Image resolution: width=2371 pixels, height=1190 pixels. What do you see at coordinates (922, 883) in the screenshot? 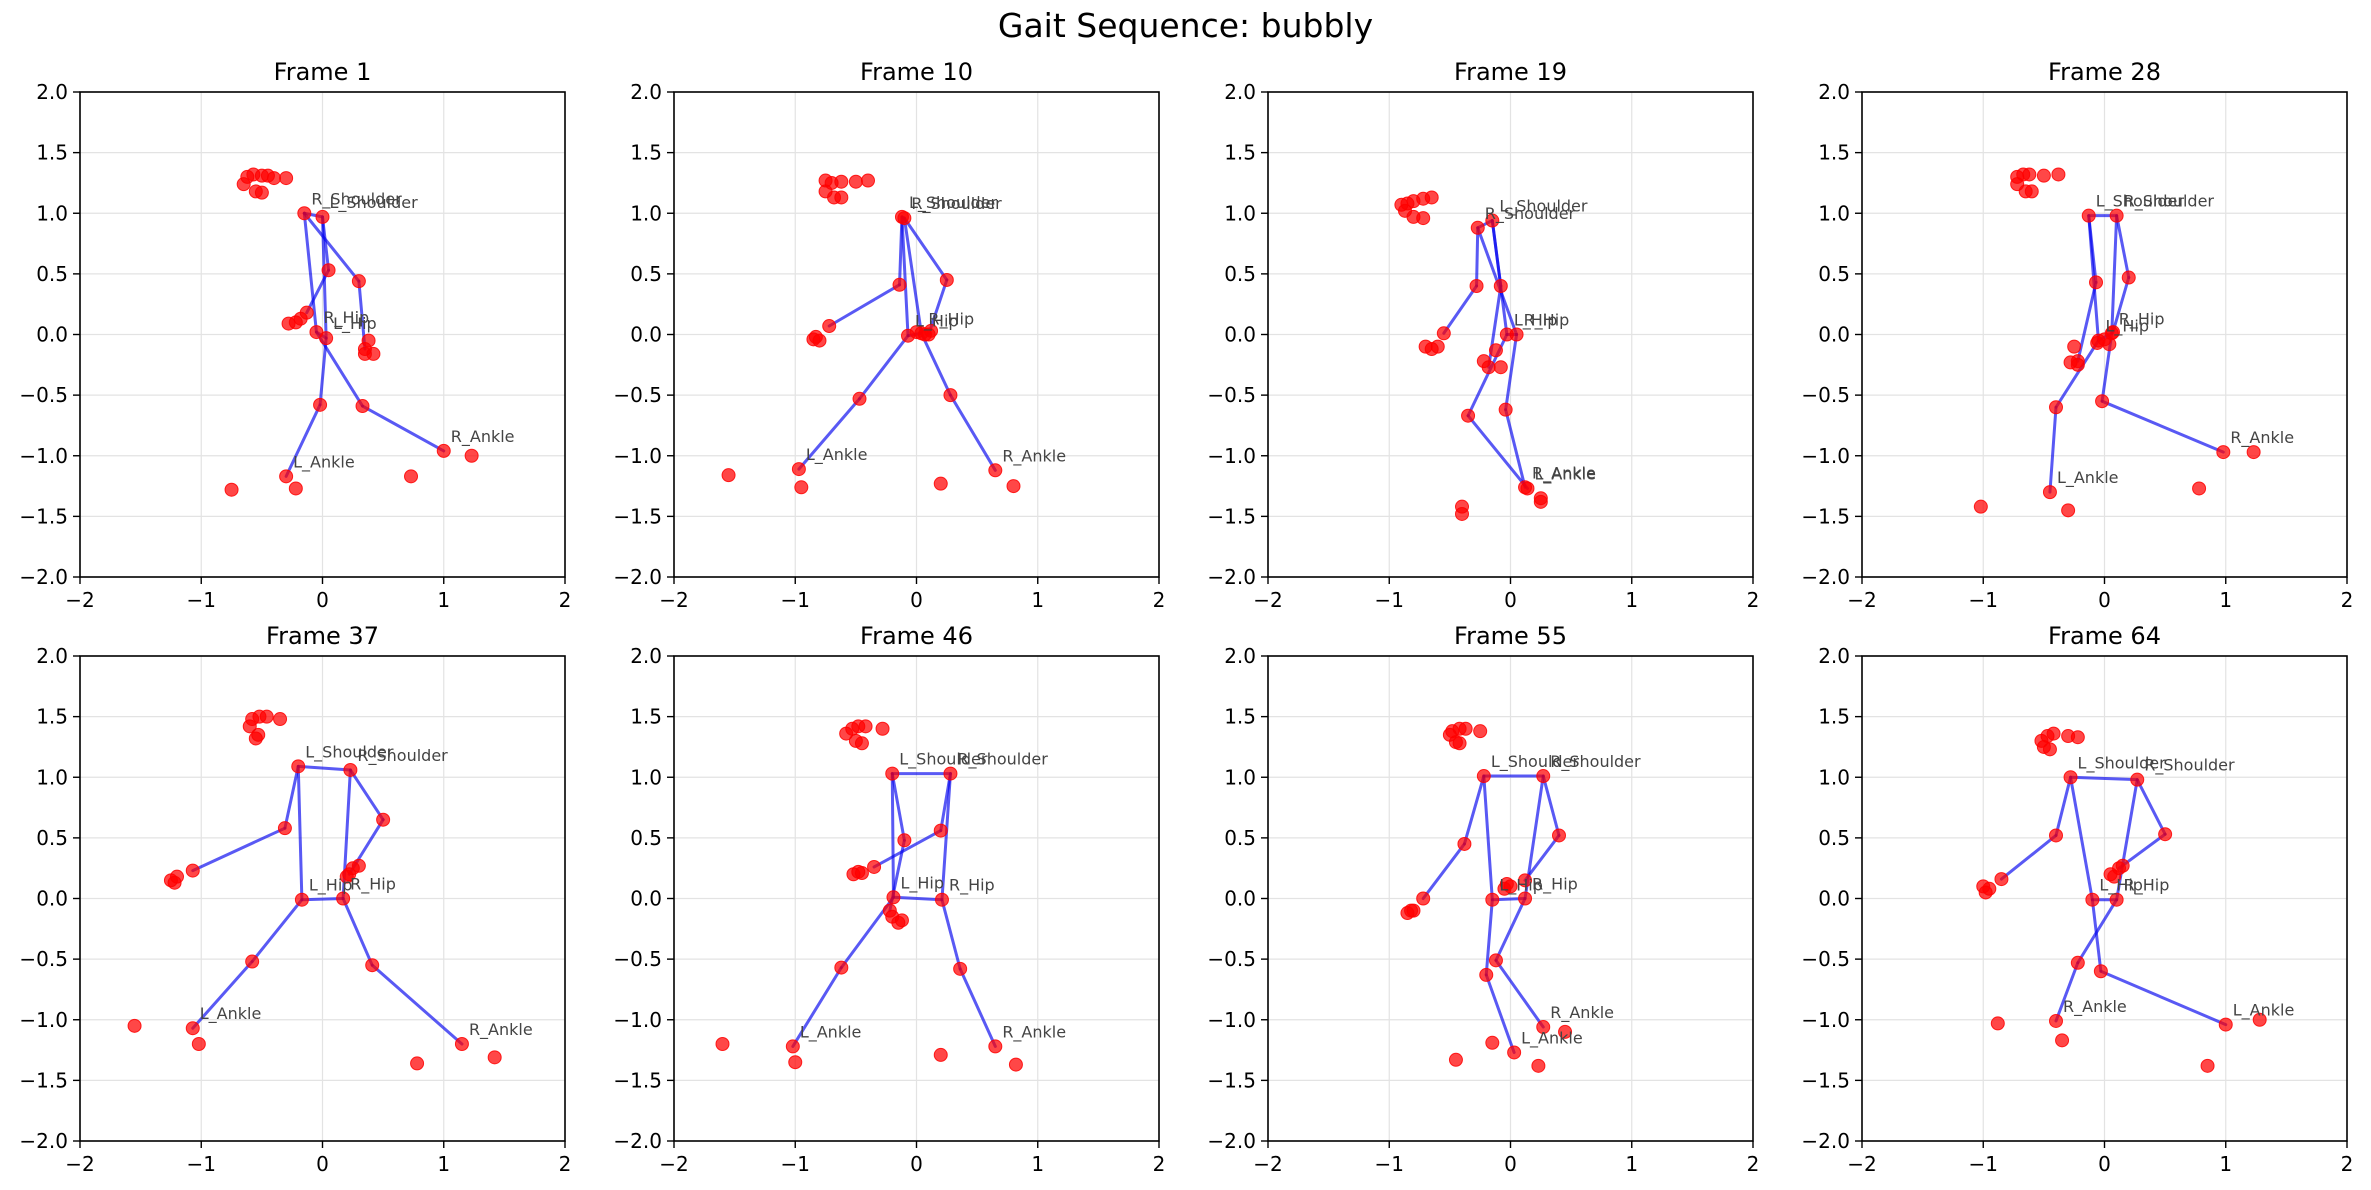
I see `joint-label: L_Hip` at bounding box center [922, 883].